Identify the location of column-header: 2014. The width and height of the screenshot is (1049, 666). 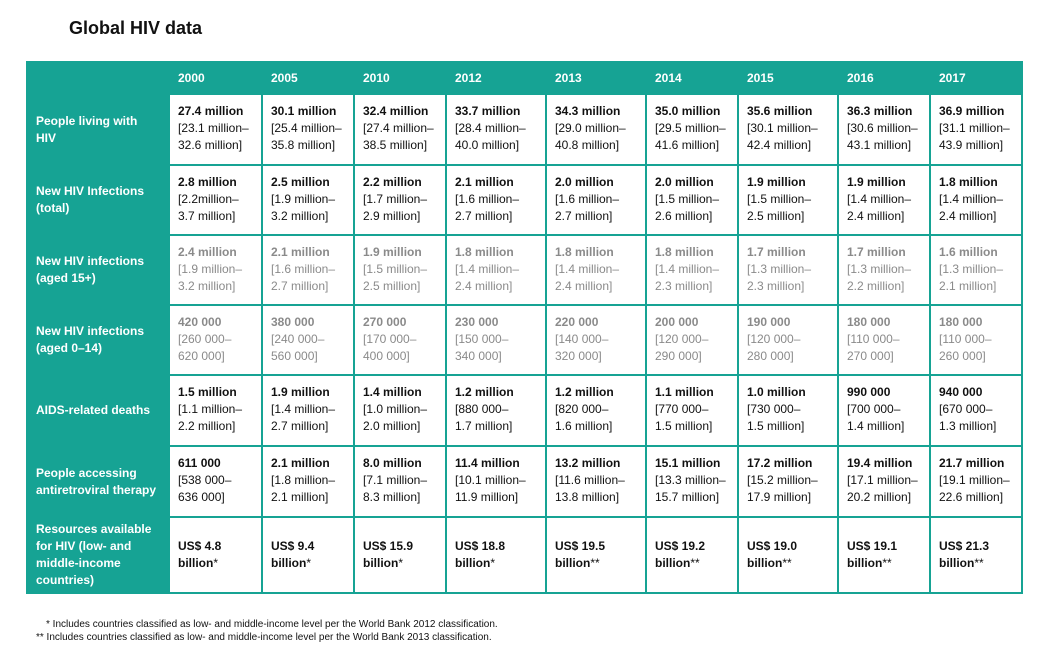
(692, 78).